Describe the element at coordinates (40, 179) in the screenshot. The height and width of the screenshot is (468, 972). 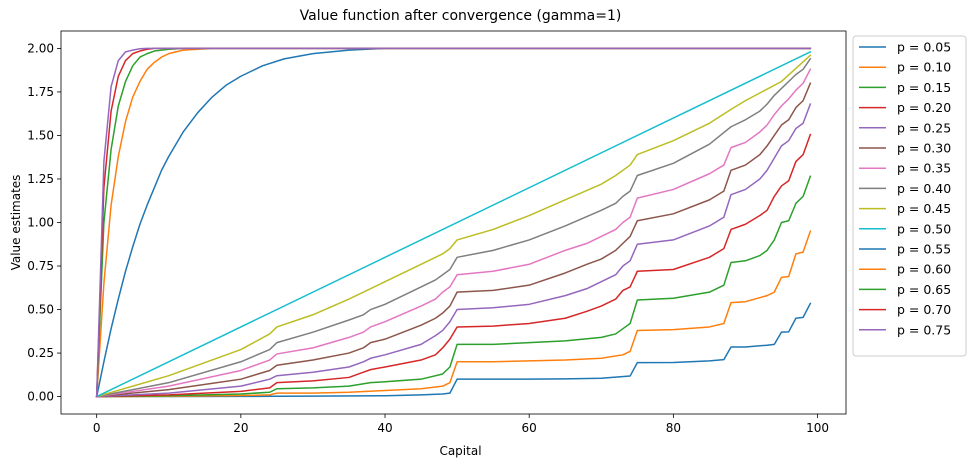
I see `y-tick-label: 1.25` at that location.